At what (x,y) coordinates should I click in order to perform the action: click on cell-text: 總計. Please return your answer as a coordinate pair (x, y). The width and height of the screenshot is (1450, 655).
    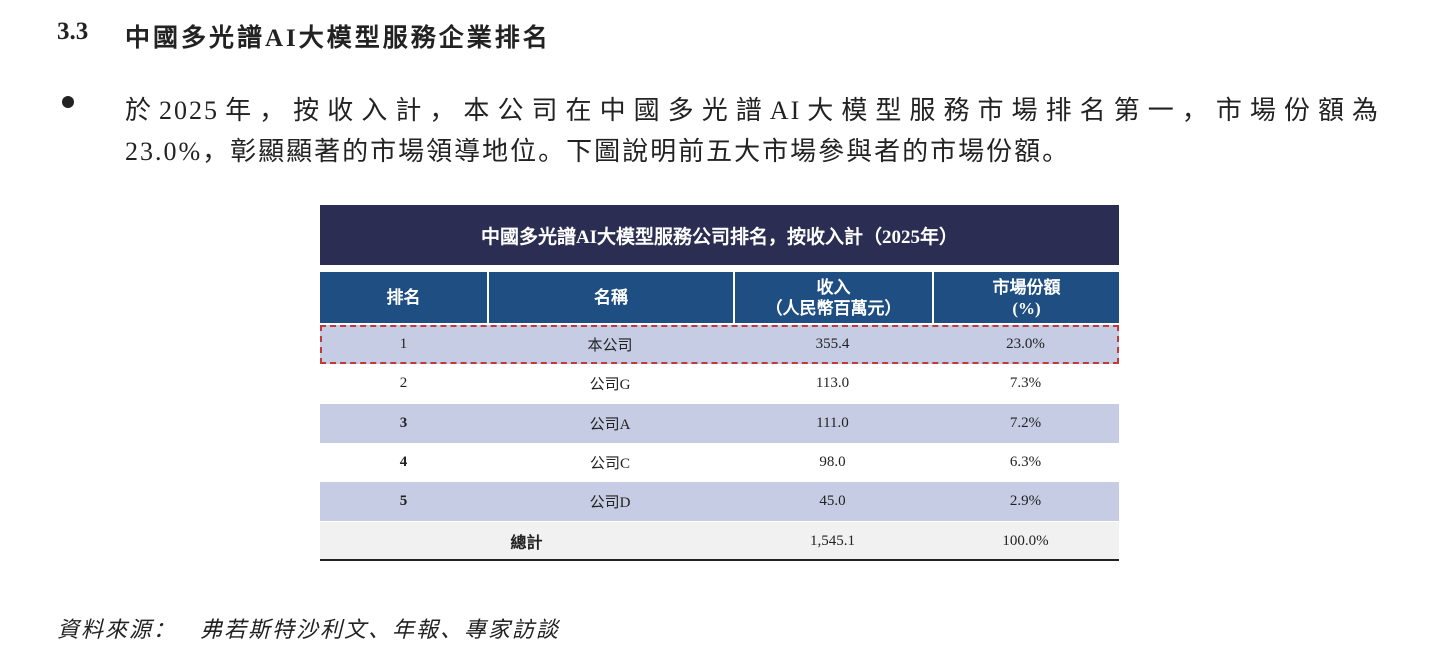
    Looking at the image, I should click on (526, 544).